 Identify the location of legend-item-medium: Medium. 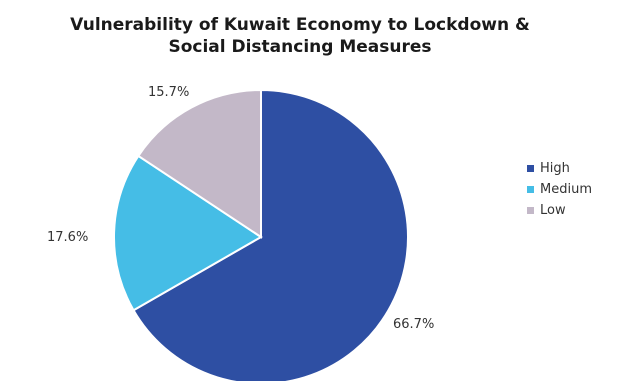
(559, 189).